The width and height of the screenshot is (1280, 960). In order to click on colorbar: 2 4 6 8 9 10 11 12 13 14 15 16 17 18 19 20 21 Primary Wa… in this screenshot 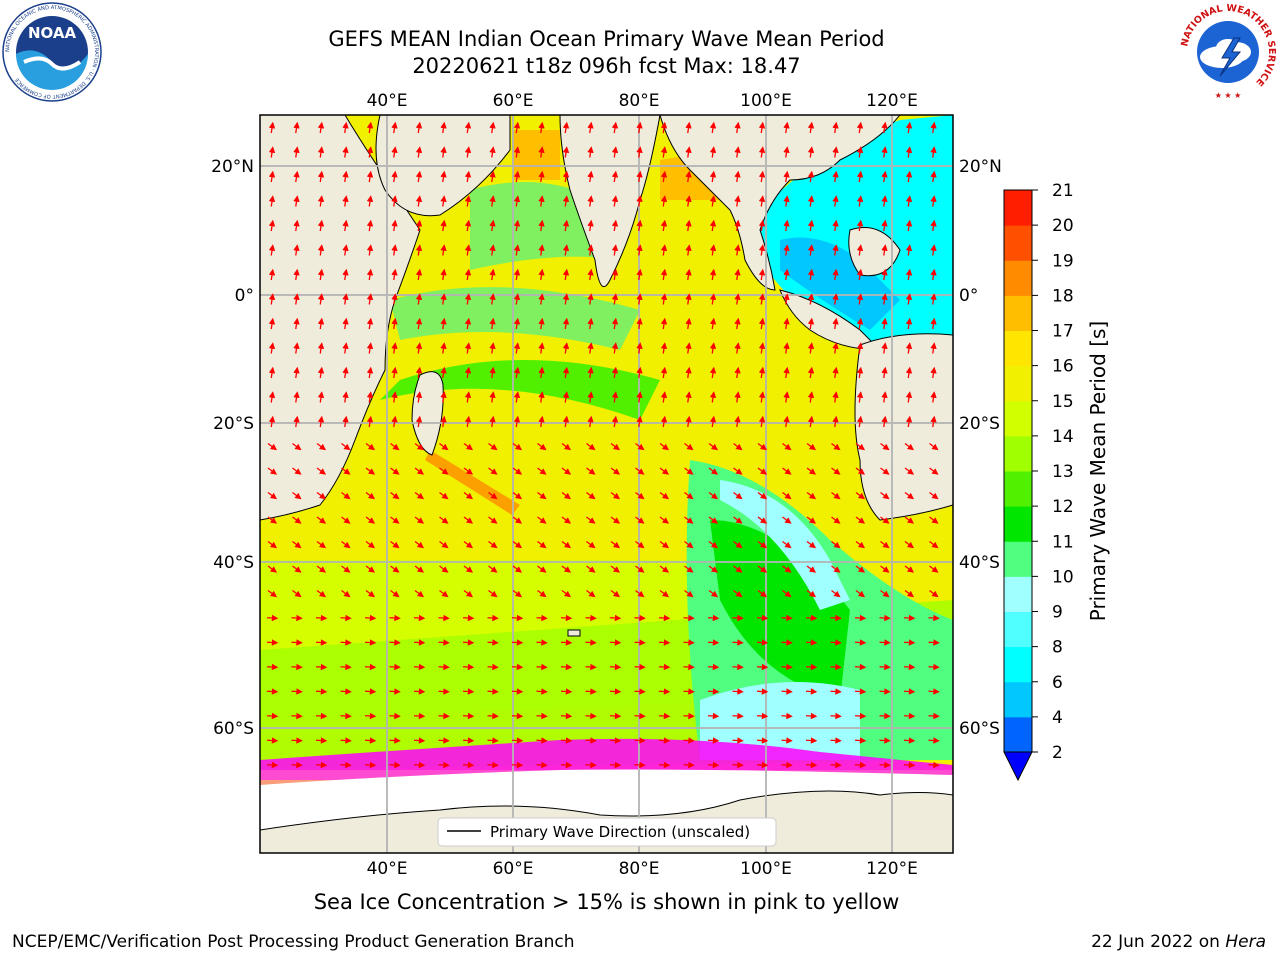, I will do `click(1056, 481)`.